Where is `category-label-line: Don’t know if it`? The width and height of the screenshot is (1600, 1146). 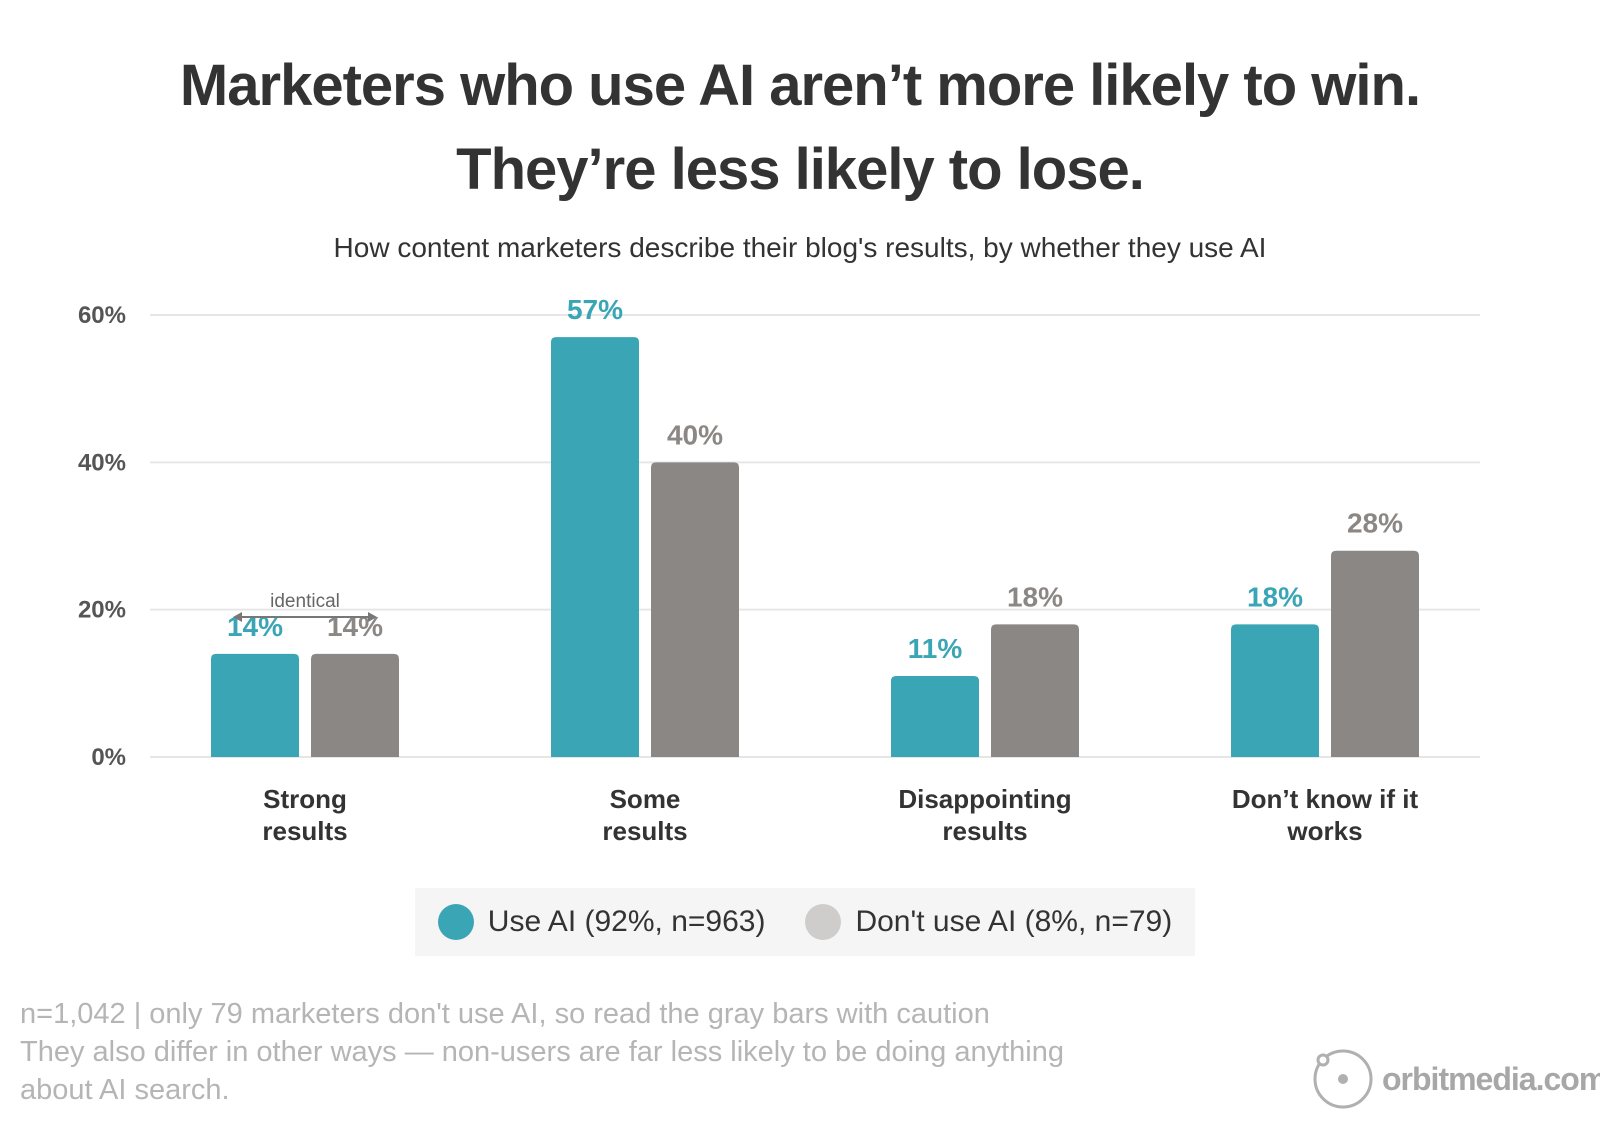
category-label-line: Don’t know if it is located at coordinates (1325, 799).